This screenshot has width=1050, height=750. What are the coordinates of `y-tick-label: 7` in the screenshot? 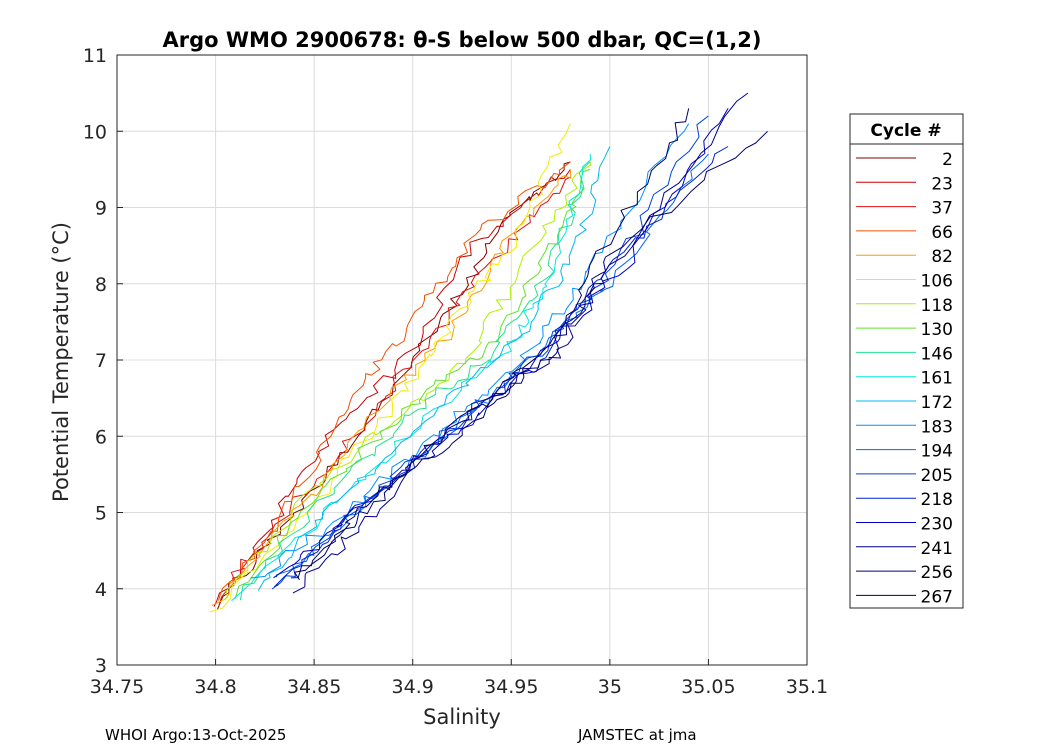 It's located at (101, 361).